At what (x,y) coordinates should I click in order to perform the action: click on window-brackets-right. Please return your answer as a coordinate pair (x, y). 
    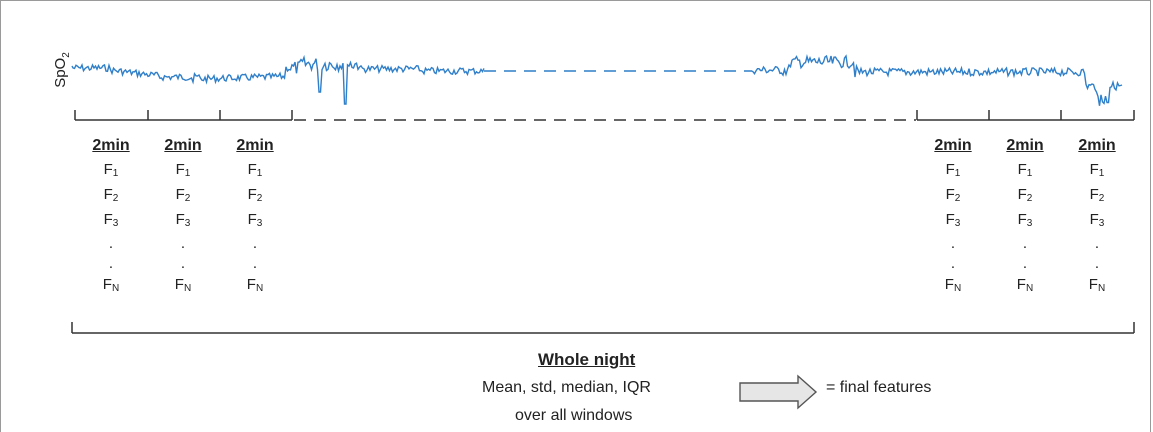
    Looking at the image, I should click on (1025, 115).